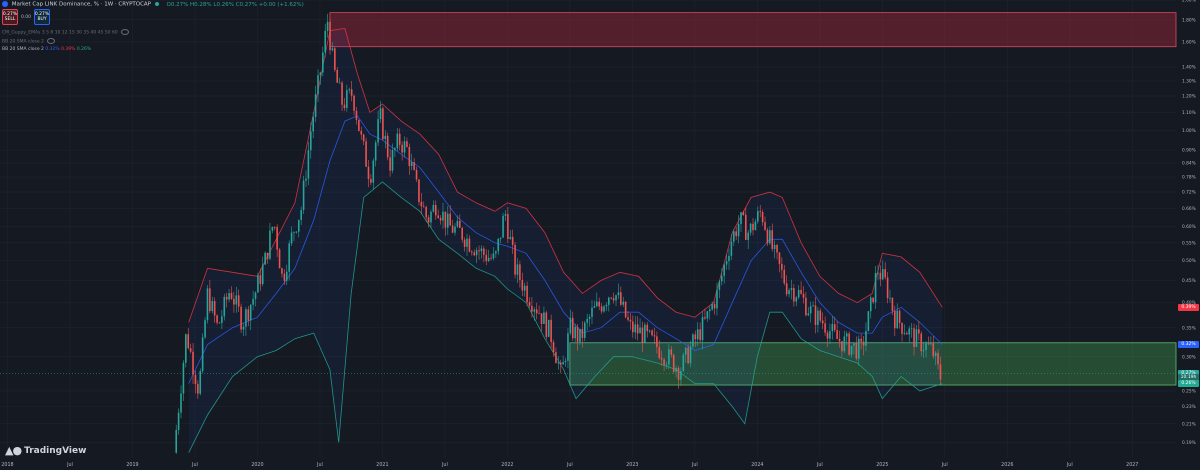 The image size is (1200, 470). What do you see at coordinates (1189, 424) in the screenshot?
I see `y-tick-label: 0.21%` at bounding box center [1189, 424].